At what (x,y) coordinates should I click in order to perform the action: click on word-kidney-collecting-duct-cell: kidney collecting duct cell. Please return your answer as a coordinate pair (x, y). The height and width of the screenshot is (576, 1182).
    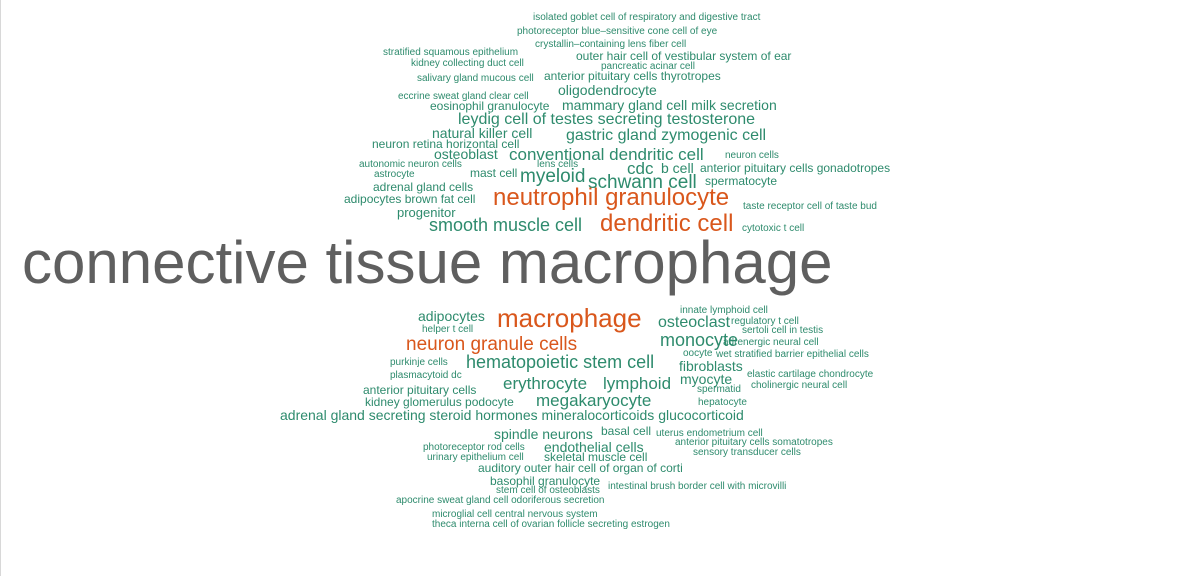
    Looking at the image, I should click on (467, 63).